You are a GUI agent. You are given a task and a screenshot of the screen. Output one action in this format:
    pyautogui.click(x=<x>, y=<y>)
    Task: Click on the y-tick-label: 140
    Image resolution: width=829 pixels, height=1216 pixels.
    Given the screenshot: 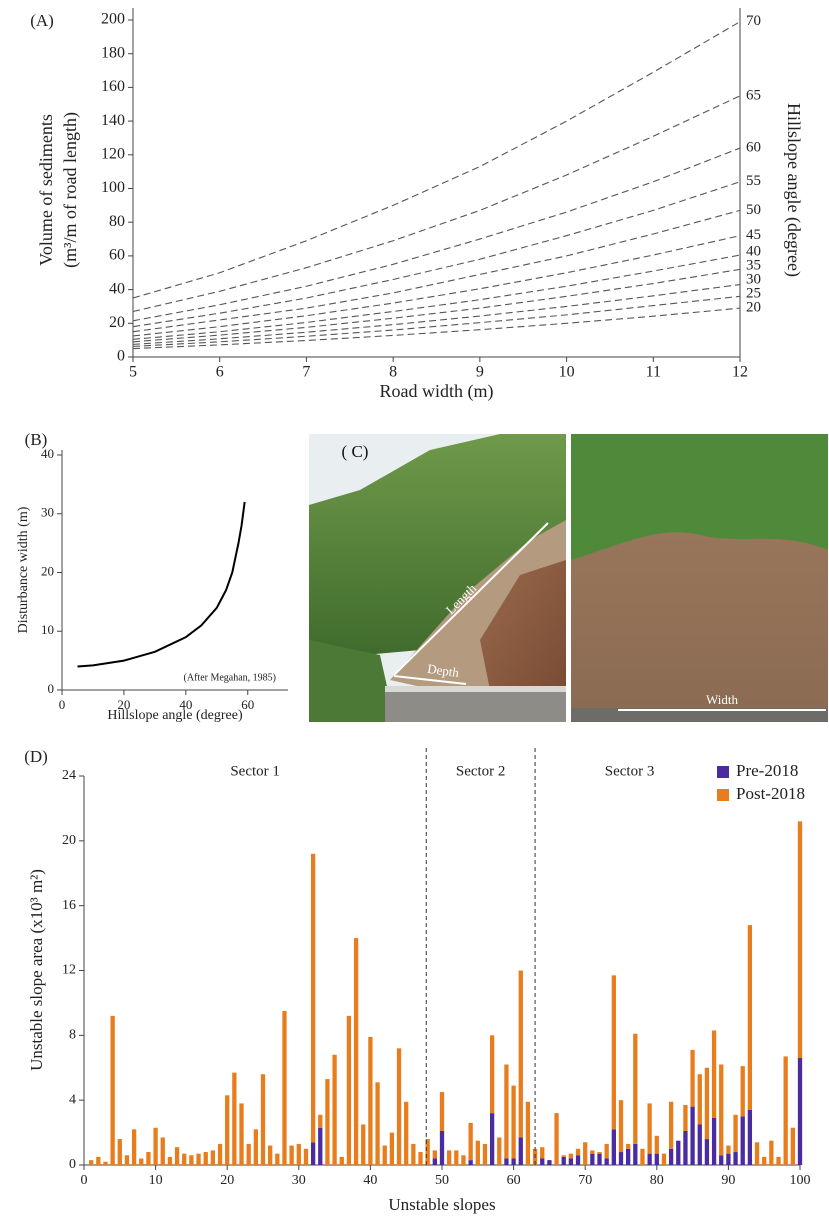 What is the action you would take?
    pyautogui.click(x=113, y=120)
    